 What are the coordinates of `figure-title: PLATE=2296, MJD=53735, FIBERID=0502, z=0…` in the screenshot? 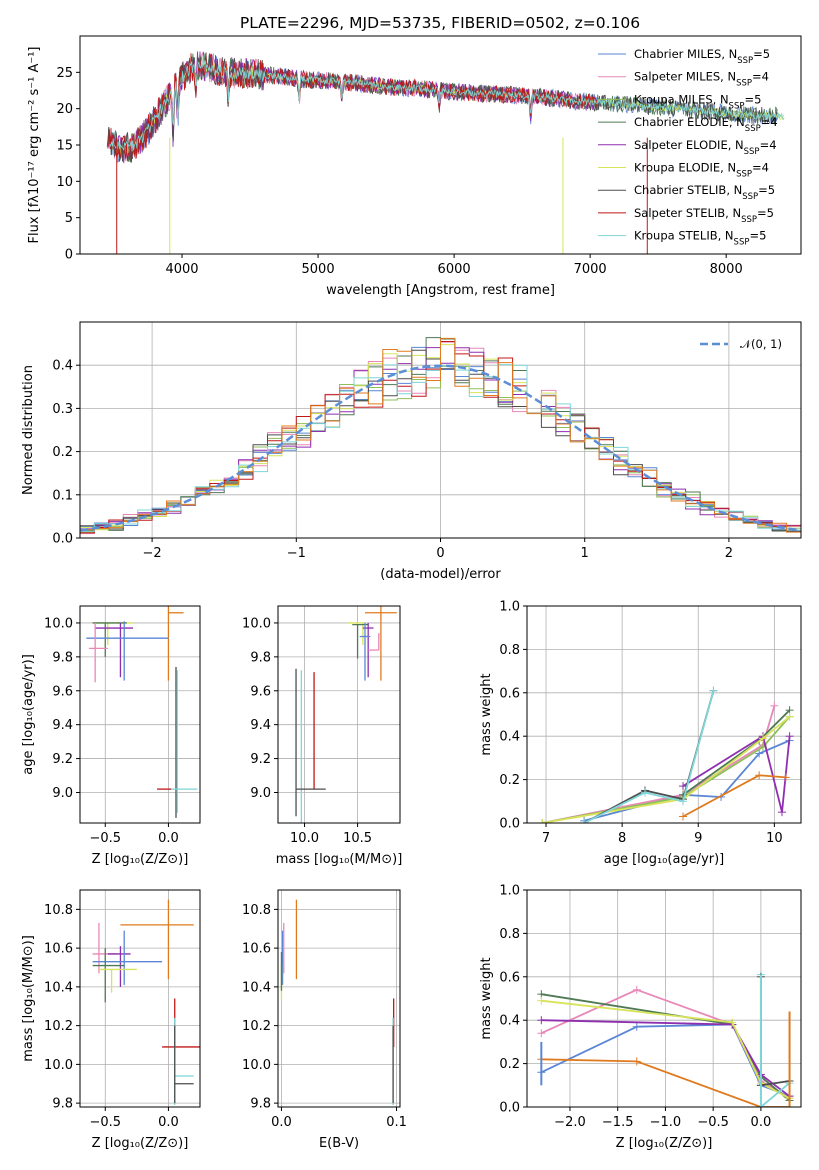 It's located at (440, 23).